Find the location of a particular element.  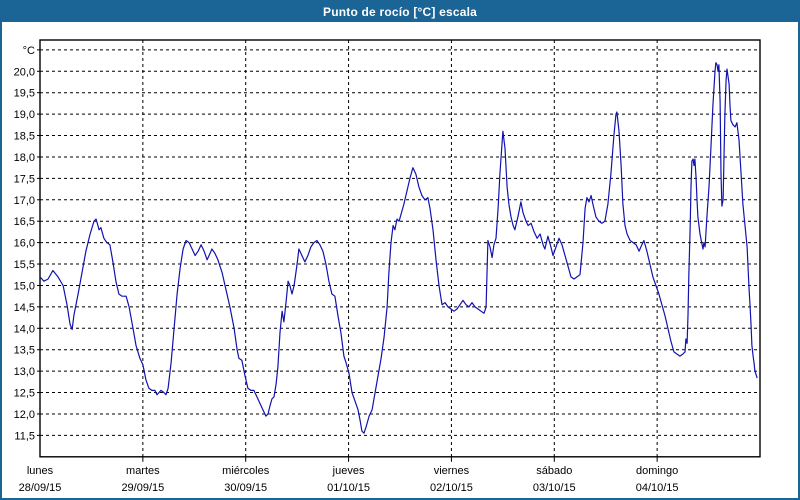

page-title: Punto de rocío [°C] escala is located at coordinates (400, 12).